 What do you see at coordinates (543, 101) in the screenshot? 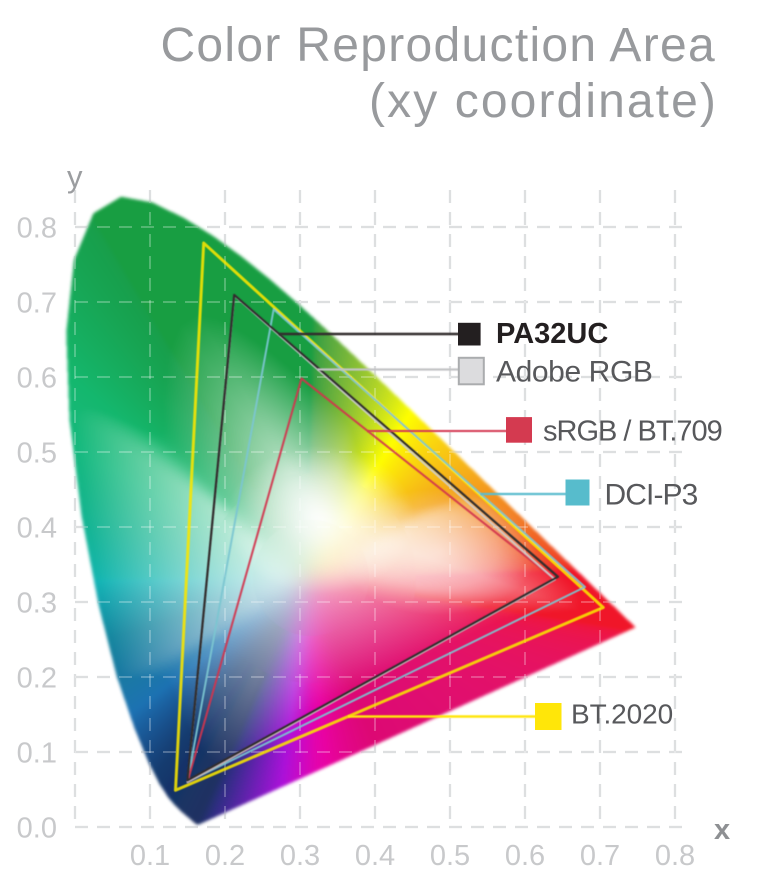
I see `svg-text: (xy coordinate)` at bounding box center [543, 101].